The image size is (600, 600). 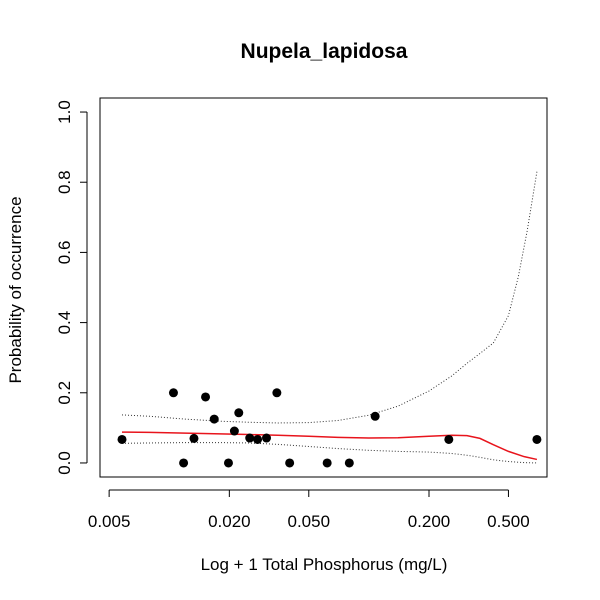 I want to click on x-axis: 0.005 0.020 0.050 0.200 0.500, so click(x=309, y=510).